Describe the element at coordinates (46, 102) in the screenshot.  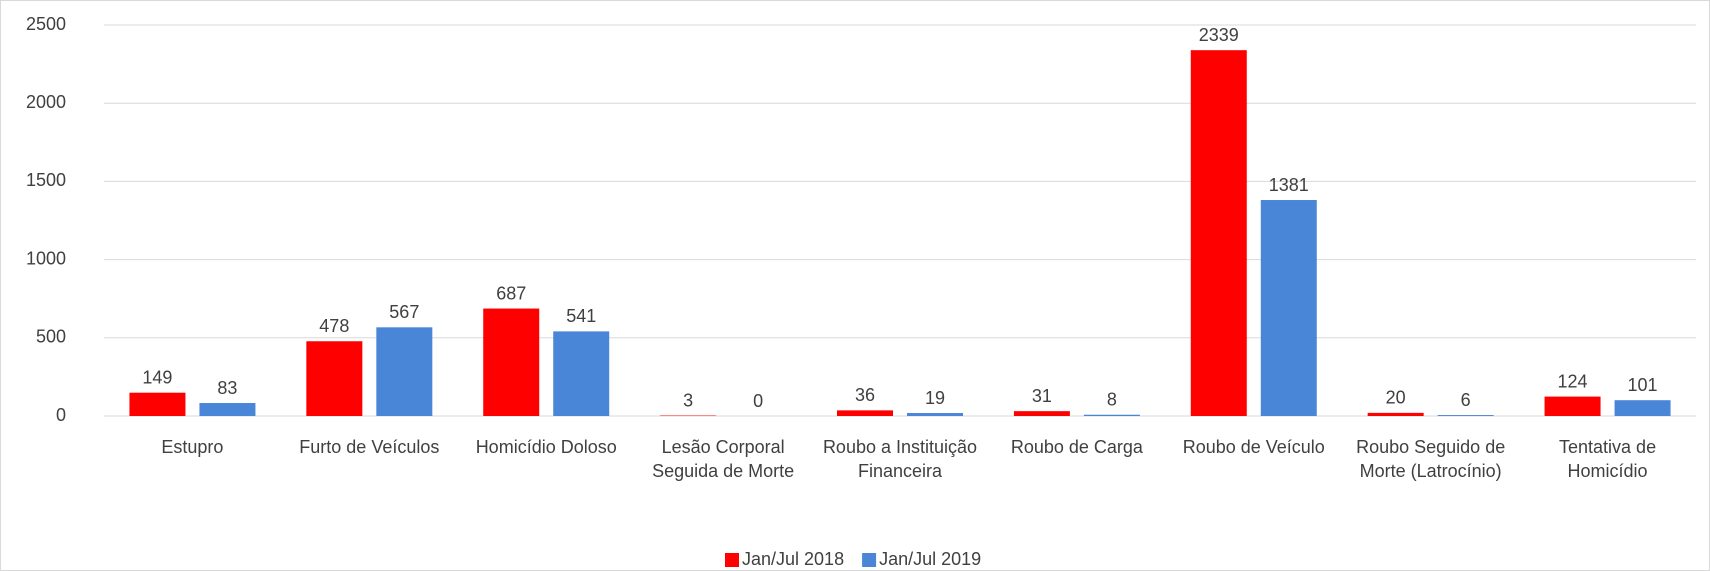
I see `y-tick-label: 2000` at that location.